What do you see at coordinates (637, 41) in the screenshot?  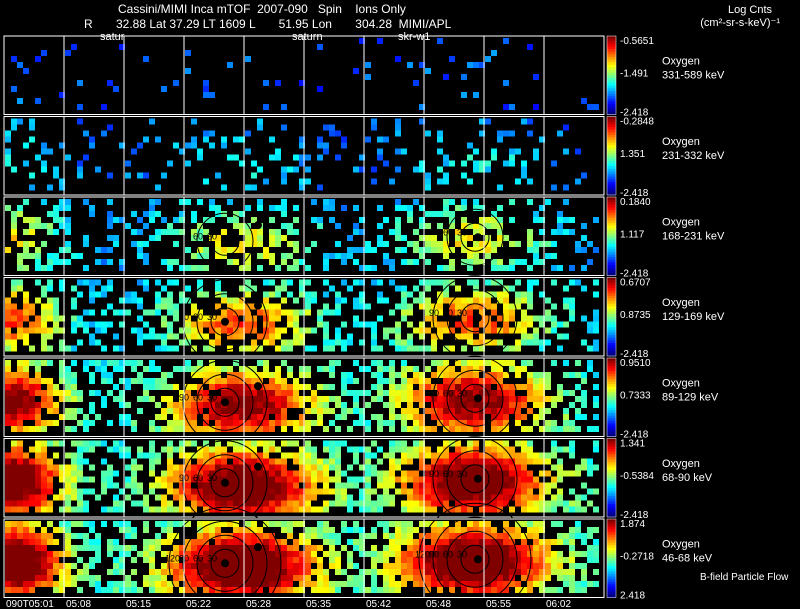 I see `colorbar-max: -0.5651` at bounding box center [637, 41].